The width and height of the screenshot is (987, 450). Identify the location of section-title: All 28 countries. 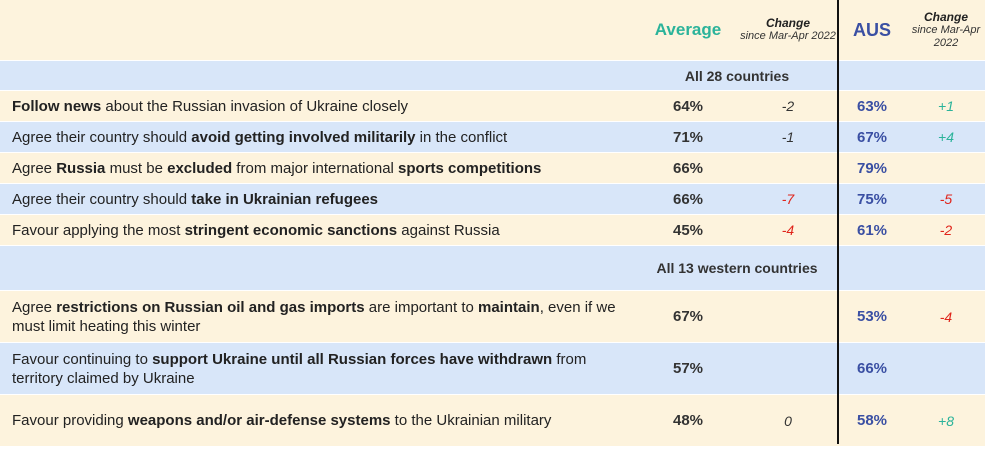
(737, 75).